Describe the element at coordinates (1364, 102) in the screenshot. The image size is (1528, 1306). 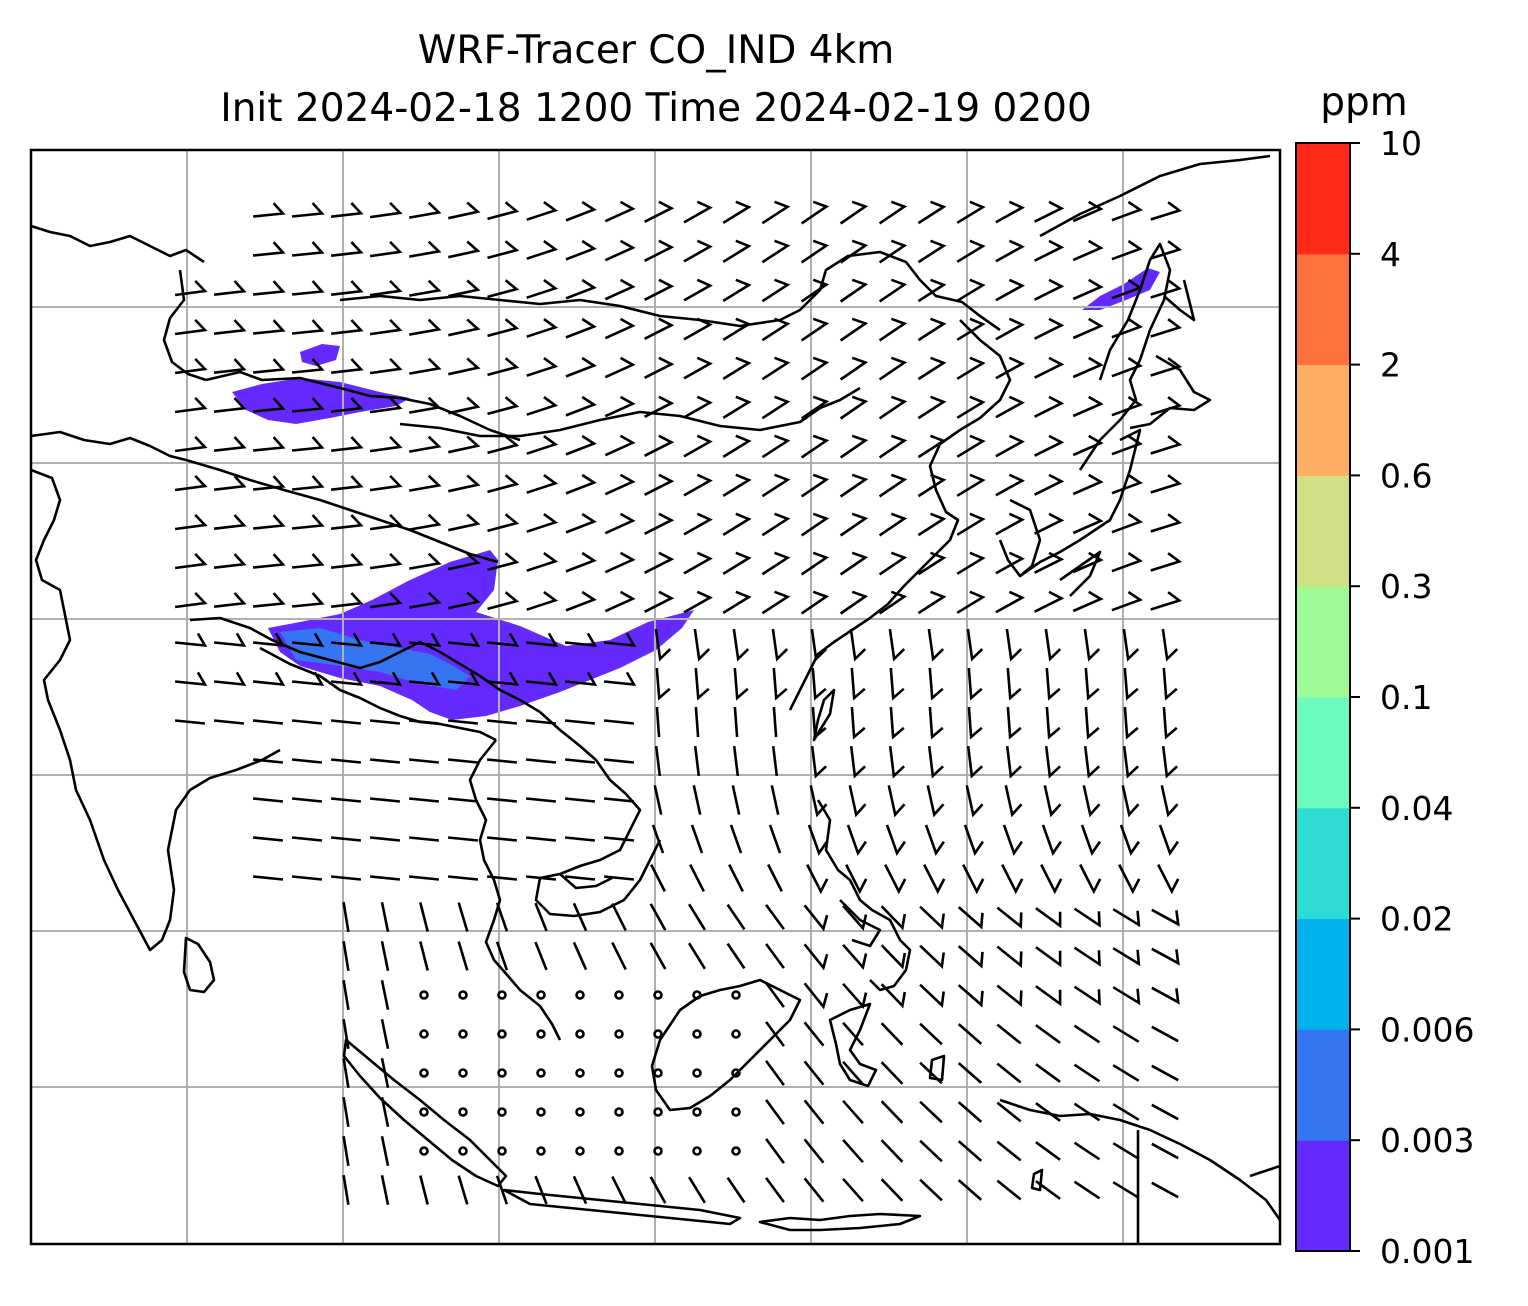
I see `colorbar-unit-label: ppm` at that location.